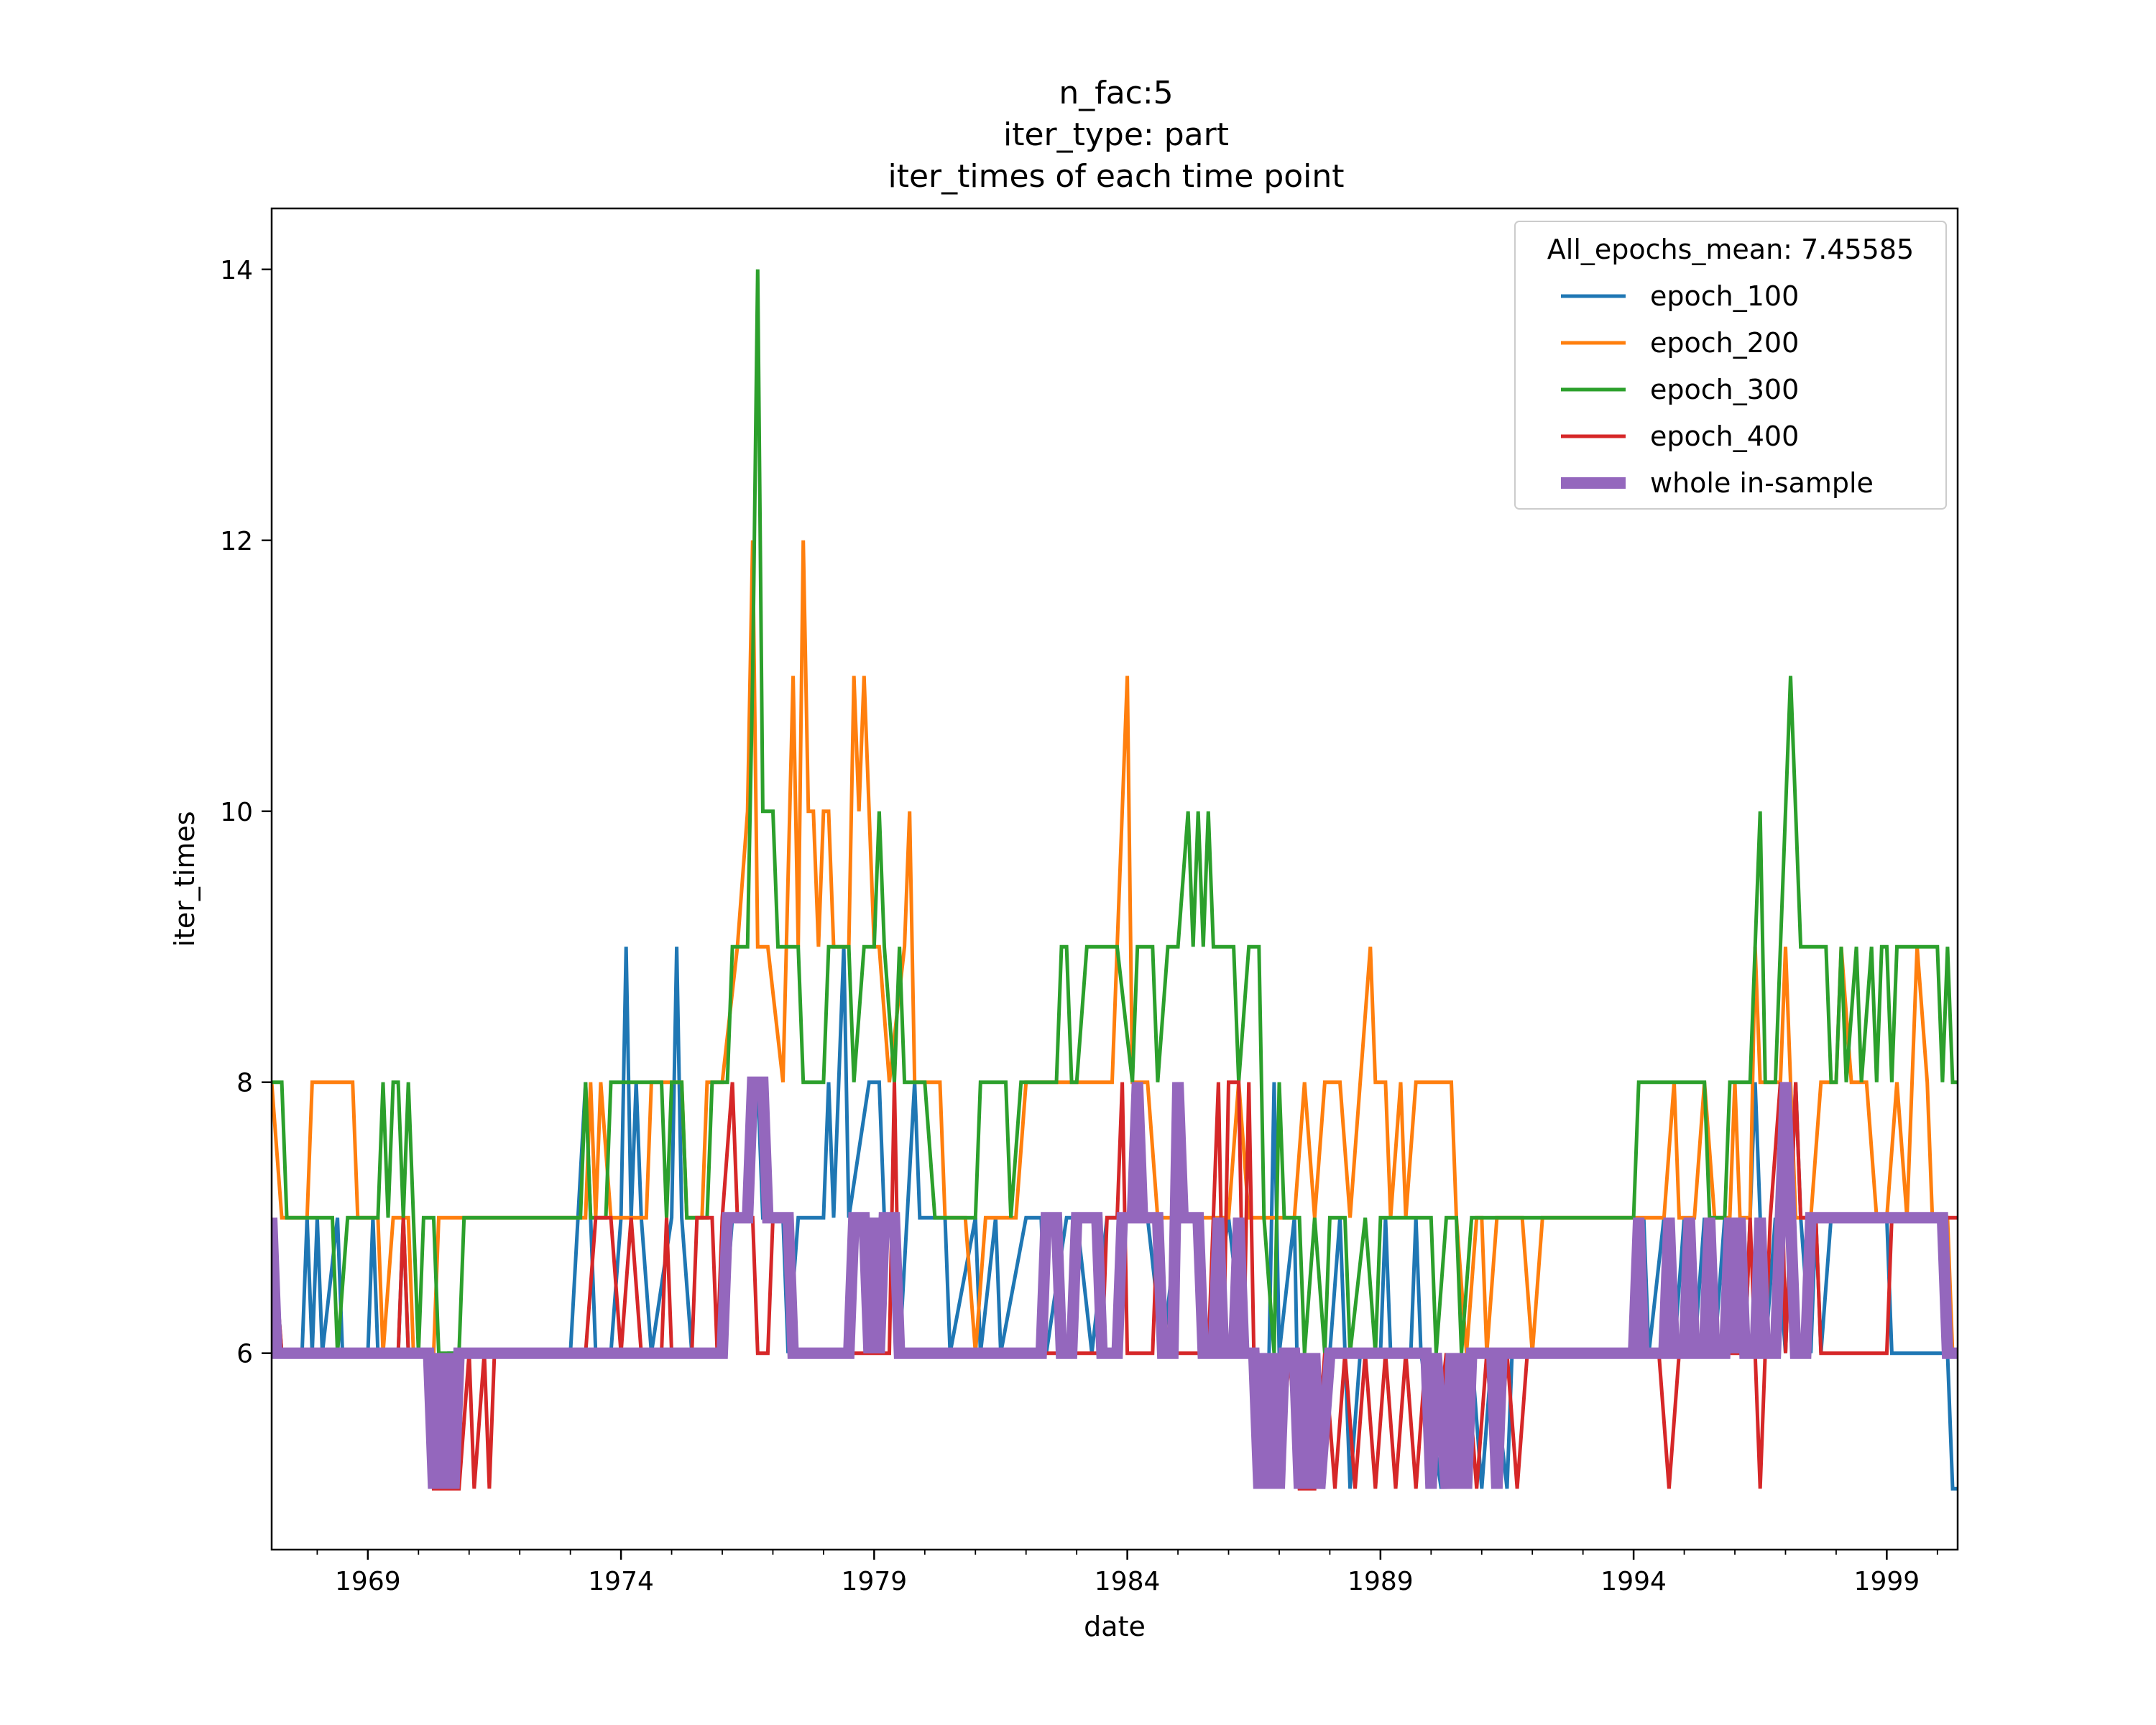 This screenshot has height=1725, width=2156. Describe the element at coordinates (1725, 296) in the screenshot. I see `legend-label: epoch_100` at that location.